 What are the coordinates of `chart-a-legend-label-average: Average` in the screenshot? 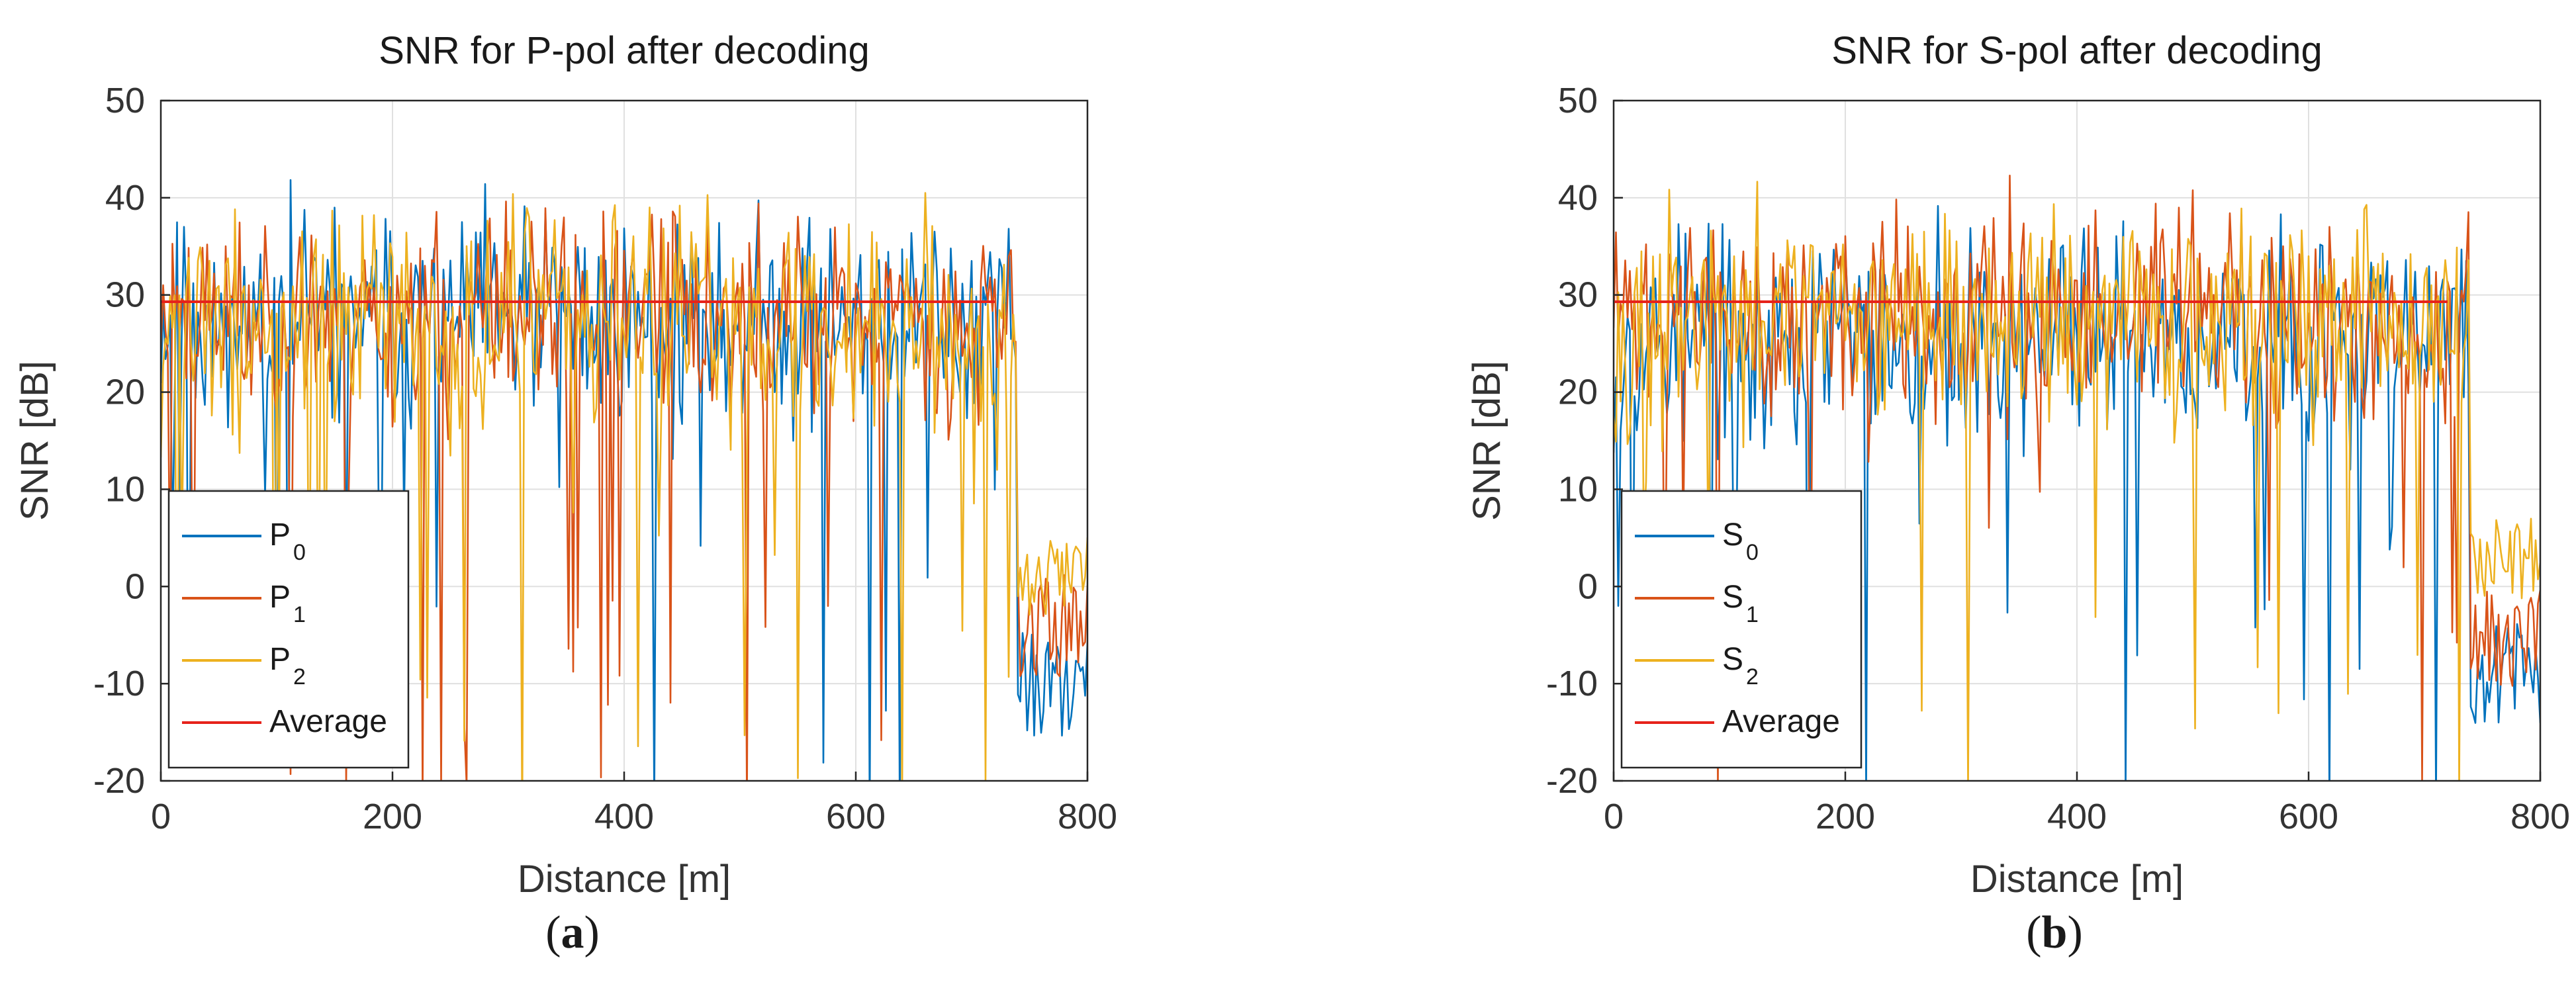 It's located at (328, 721).